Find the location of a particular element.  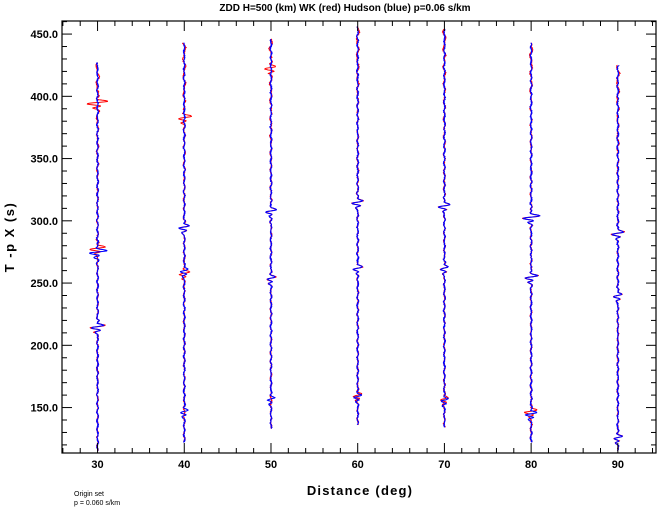

y-tick-label: 200.0 is located at coordinates (44, 346).